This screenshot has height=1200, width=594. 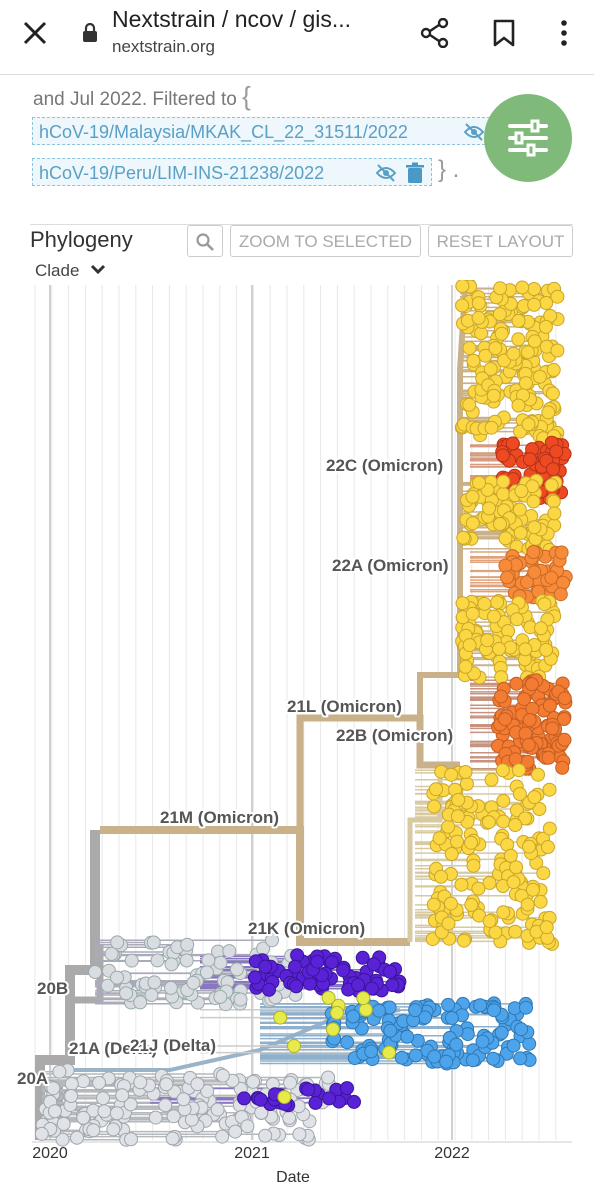 I want to click on color-by-label: Clade, so click(x=57, y=270).